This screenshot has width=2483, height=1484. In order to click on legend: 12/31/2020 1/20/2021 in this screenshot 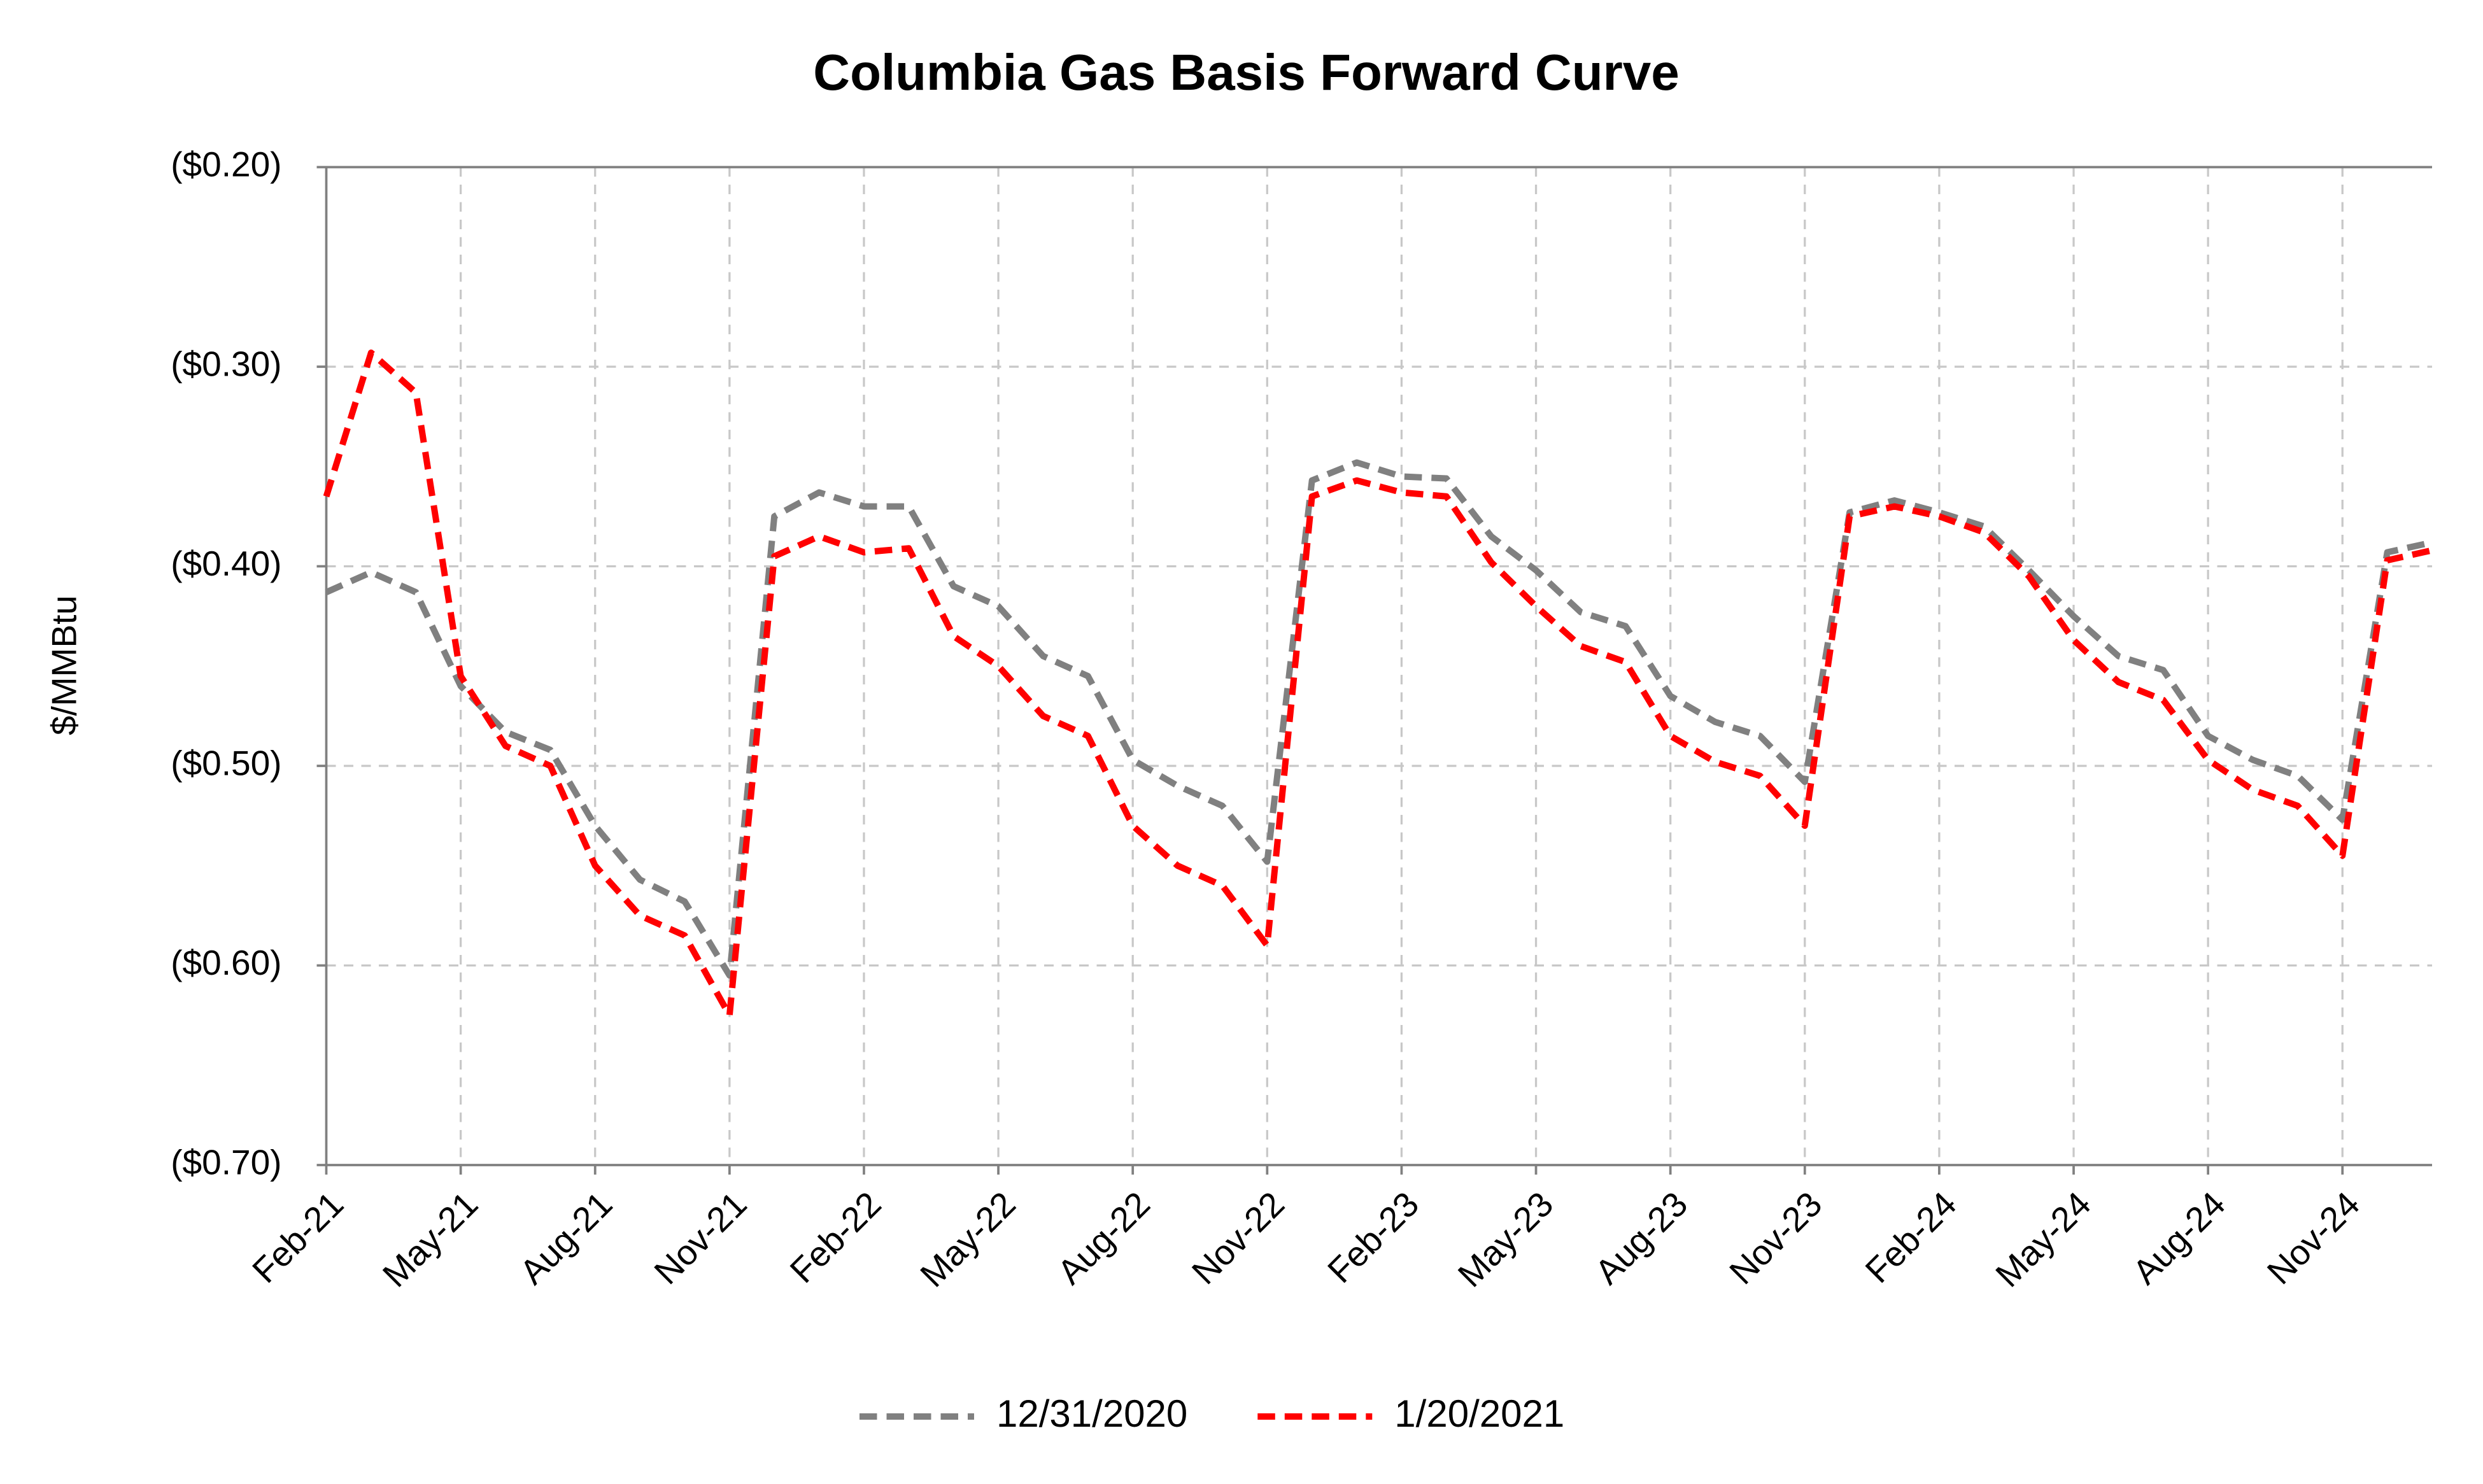, I will do `click(1212, 1413)`.